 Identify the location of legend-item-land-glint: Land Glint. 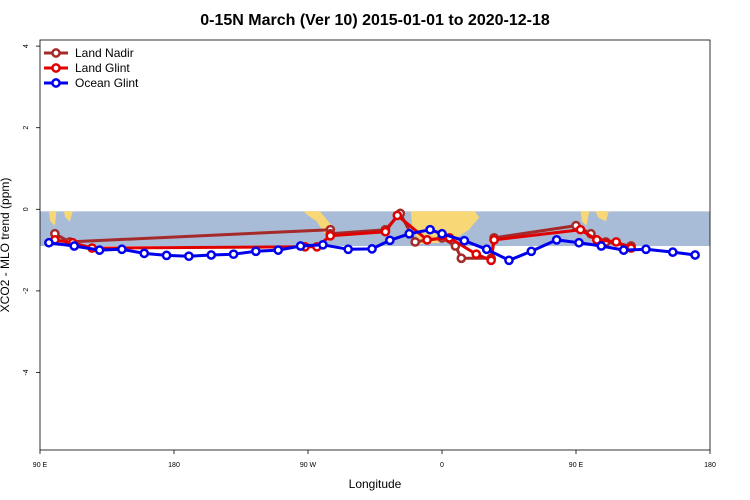
(87, 68).